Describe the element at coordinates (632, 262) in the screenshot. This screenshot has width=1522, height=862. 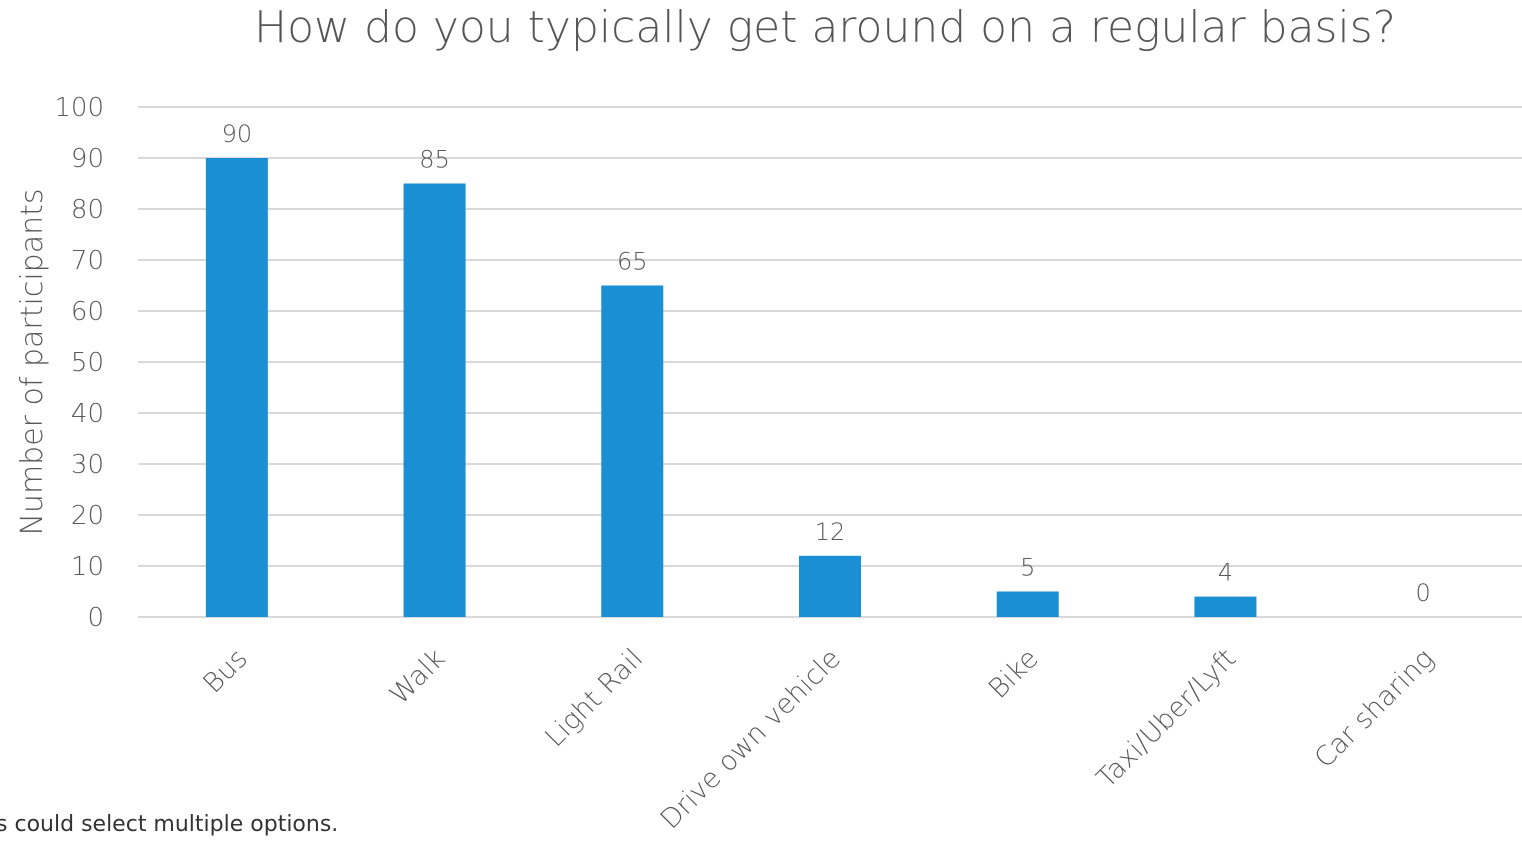
I see `data-label: 65` at that location.